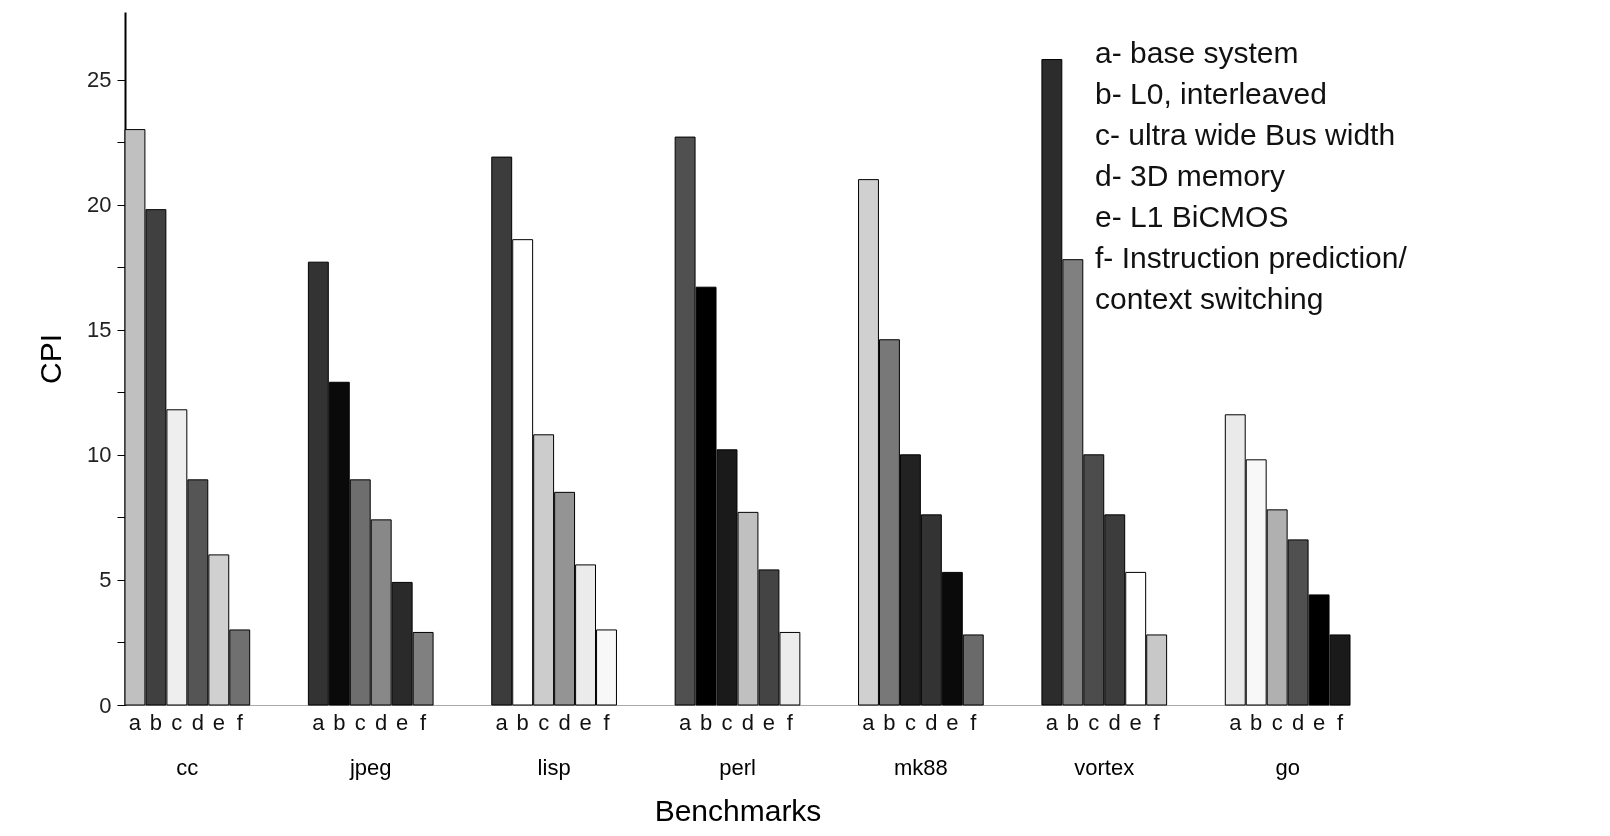  What do you see at coordinates (554, 767) in the screenshot?
I see `x-tick-label: lisp` at bounding box center [554, 767].